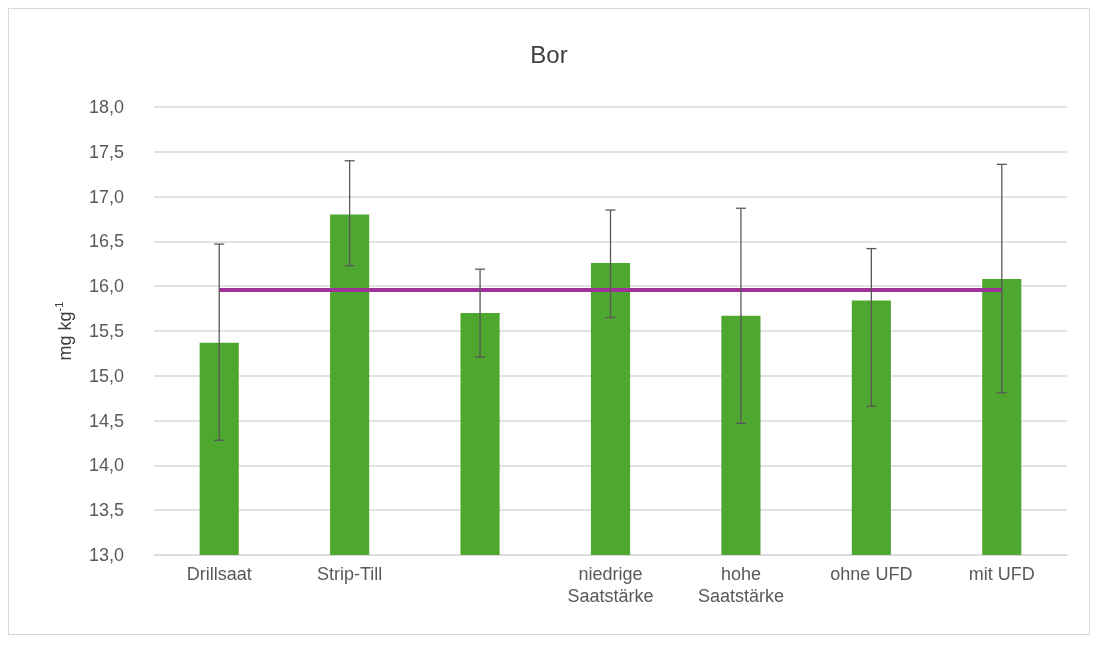 The width and height of the screenshot is (1097, 645). What do you see at coordinates (63, 331) in the screenshot?
I see `y-axis-title: mg kg-1` at bounding box center [63, 331].